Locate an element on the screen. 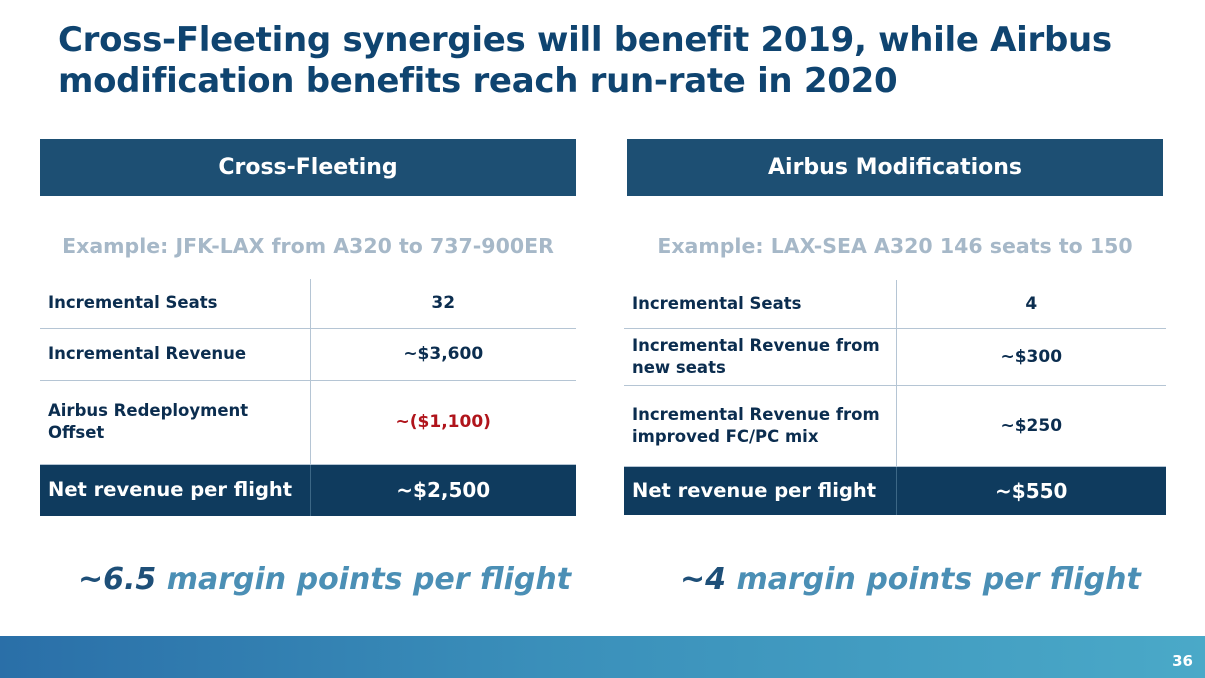  row-value-negative: ~($1,100) is located at coordinates (443, 422).